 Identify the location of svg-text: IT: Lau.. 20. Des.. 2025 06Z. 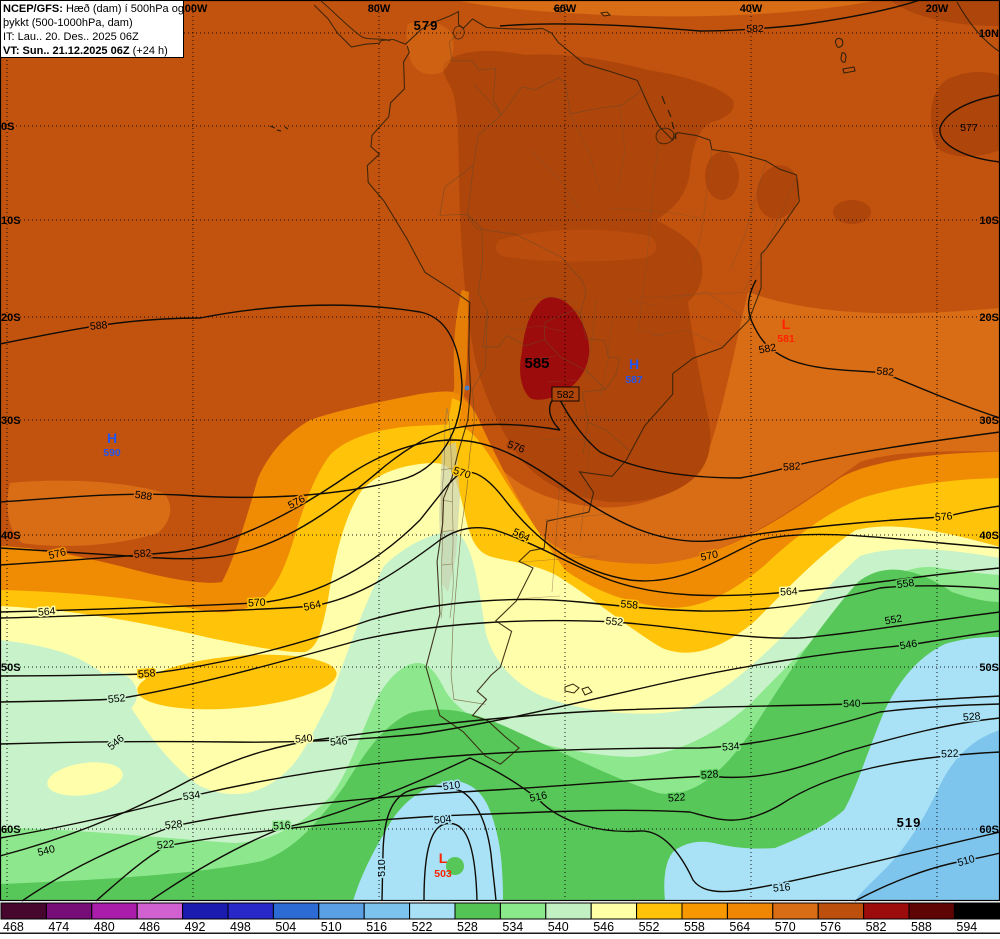
(71, 37).